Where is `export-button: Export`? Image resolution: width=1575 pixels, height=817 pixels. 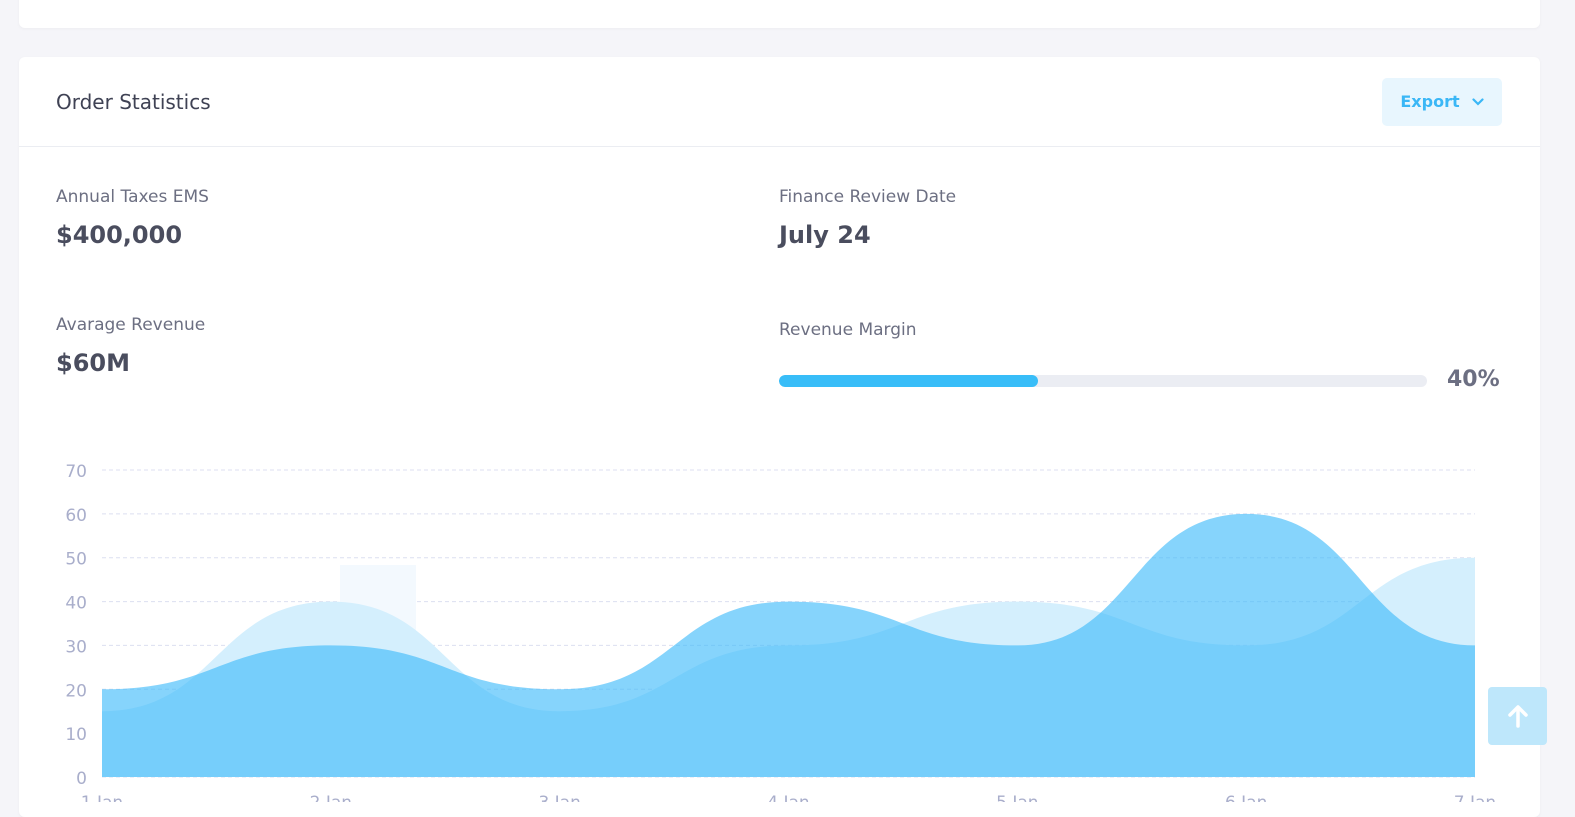 export-button: Export is located at coordinates (1442, 101).